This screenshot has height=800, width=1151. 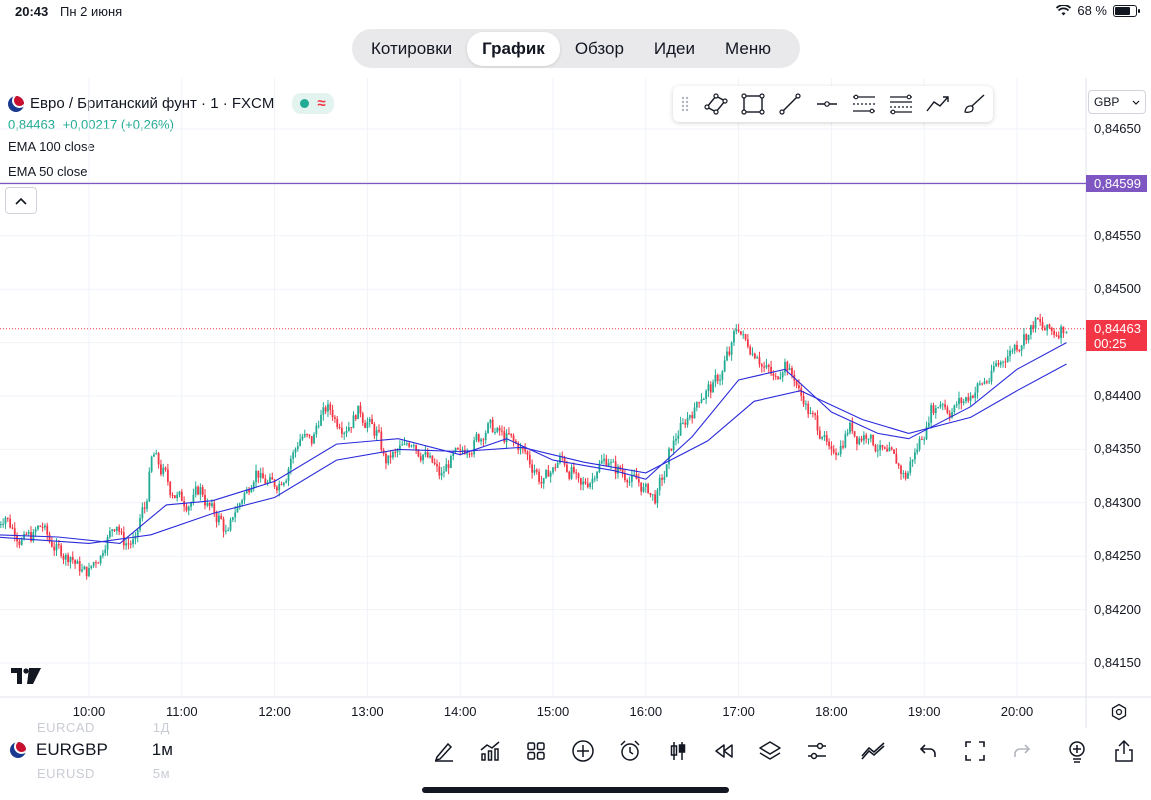 What do you see at coordinates (864, 104) in the screenshot?
I see `fib-retracement-icon` at bounding box center [864, 104].